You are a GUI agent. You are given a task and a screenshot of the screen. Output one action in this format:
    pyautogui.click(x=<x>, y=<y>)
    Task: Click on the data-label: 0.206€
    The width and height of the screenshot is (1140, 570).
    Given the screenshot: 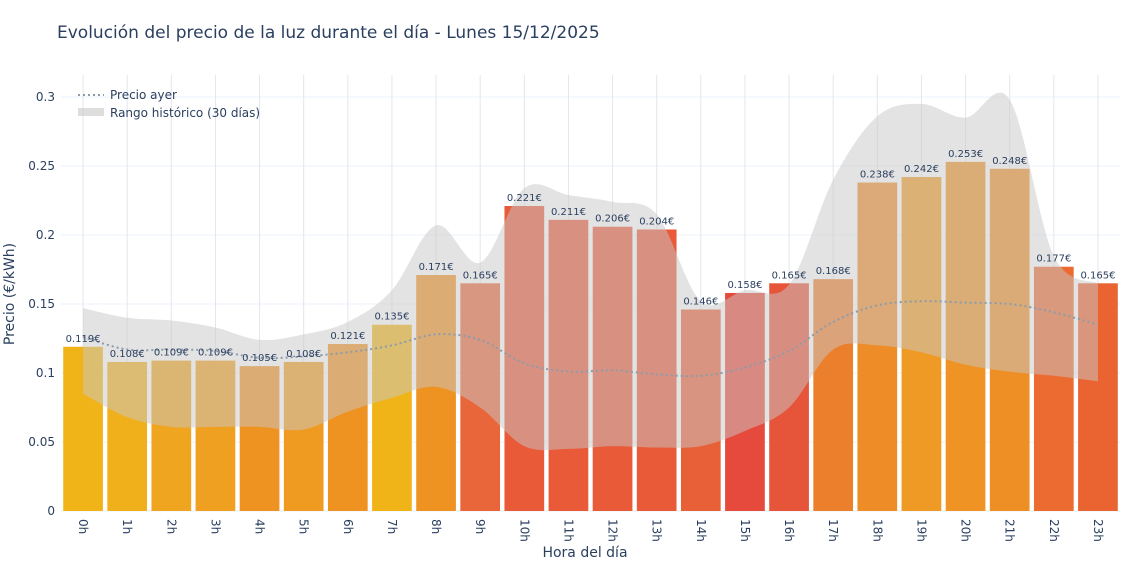 What is the action you would take?
    pyautogui.click(x=612, y=219)
    